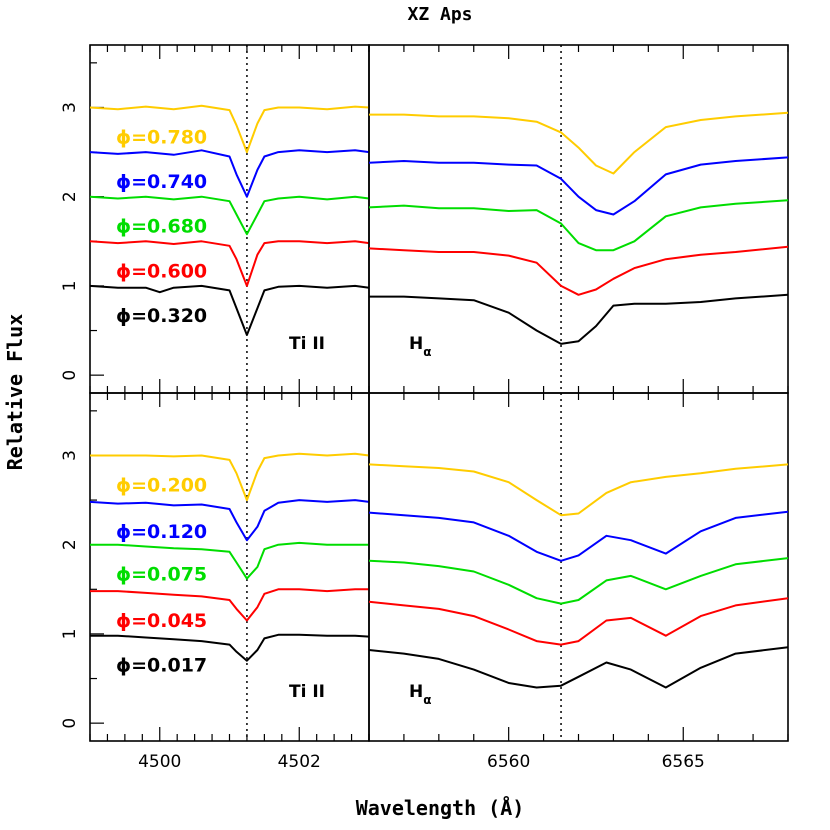  Describe the element at coordinates (161, 271) in the screenshot. I see `series-label: ϕ=0.600` at that location.